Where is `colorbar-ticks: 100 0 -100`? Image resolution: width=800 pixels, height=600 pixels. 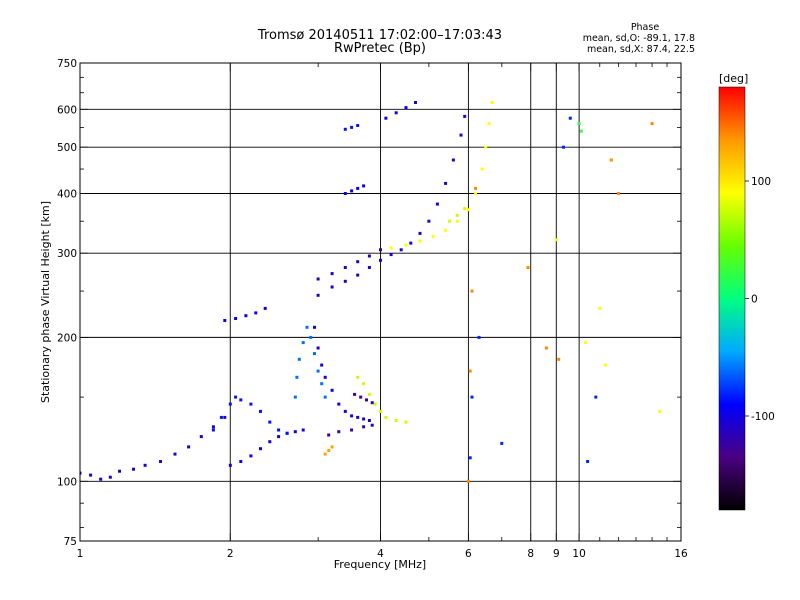
colorbar-ticks: 100 0 -100 is located at coordinates (760, 299).